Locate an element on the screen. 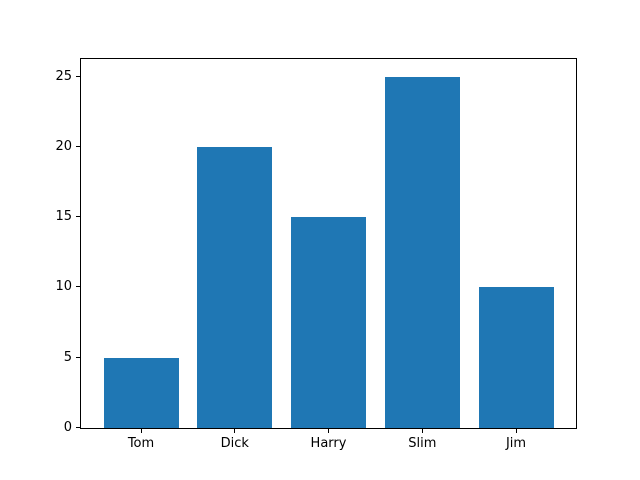 The width and height of the screenshot is (640, 480). bar-harry is located at coordinates (328, 322).